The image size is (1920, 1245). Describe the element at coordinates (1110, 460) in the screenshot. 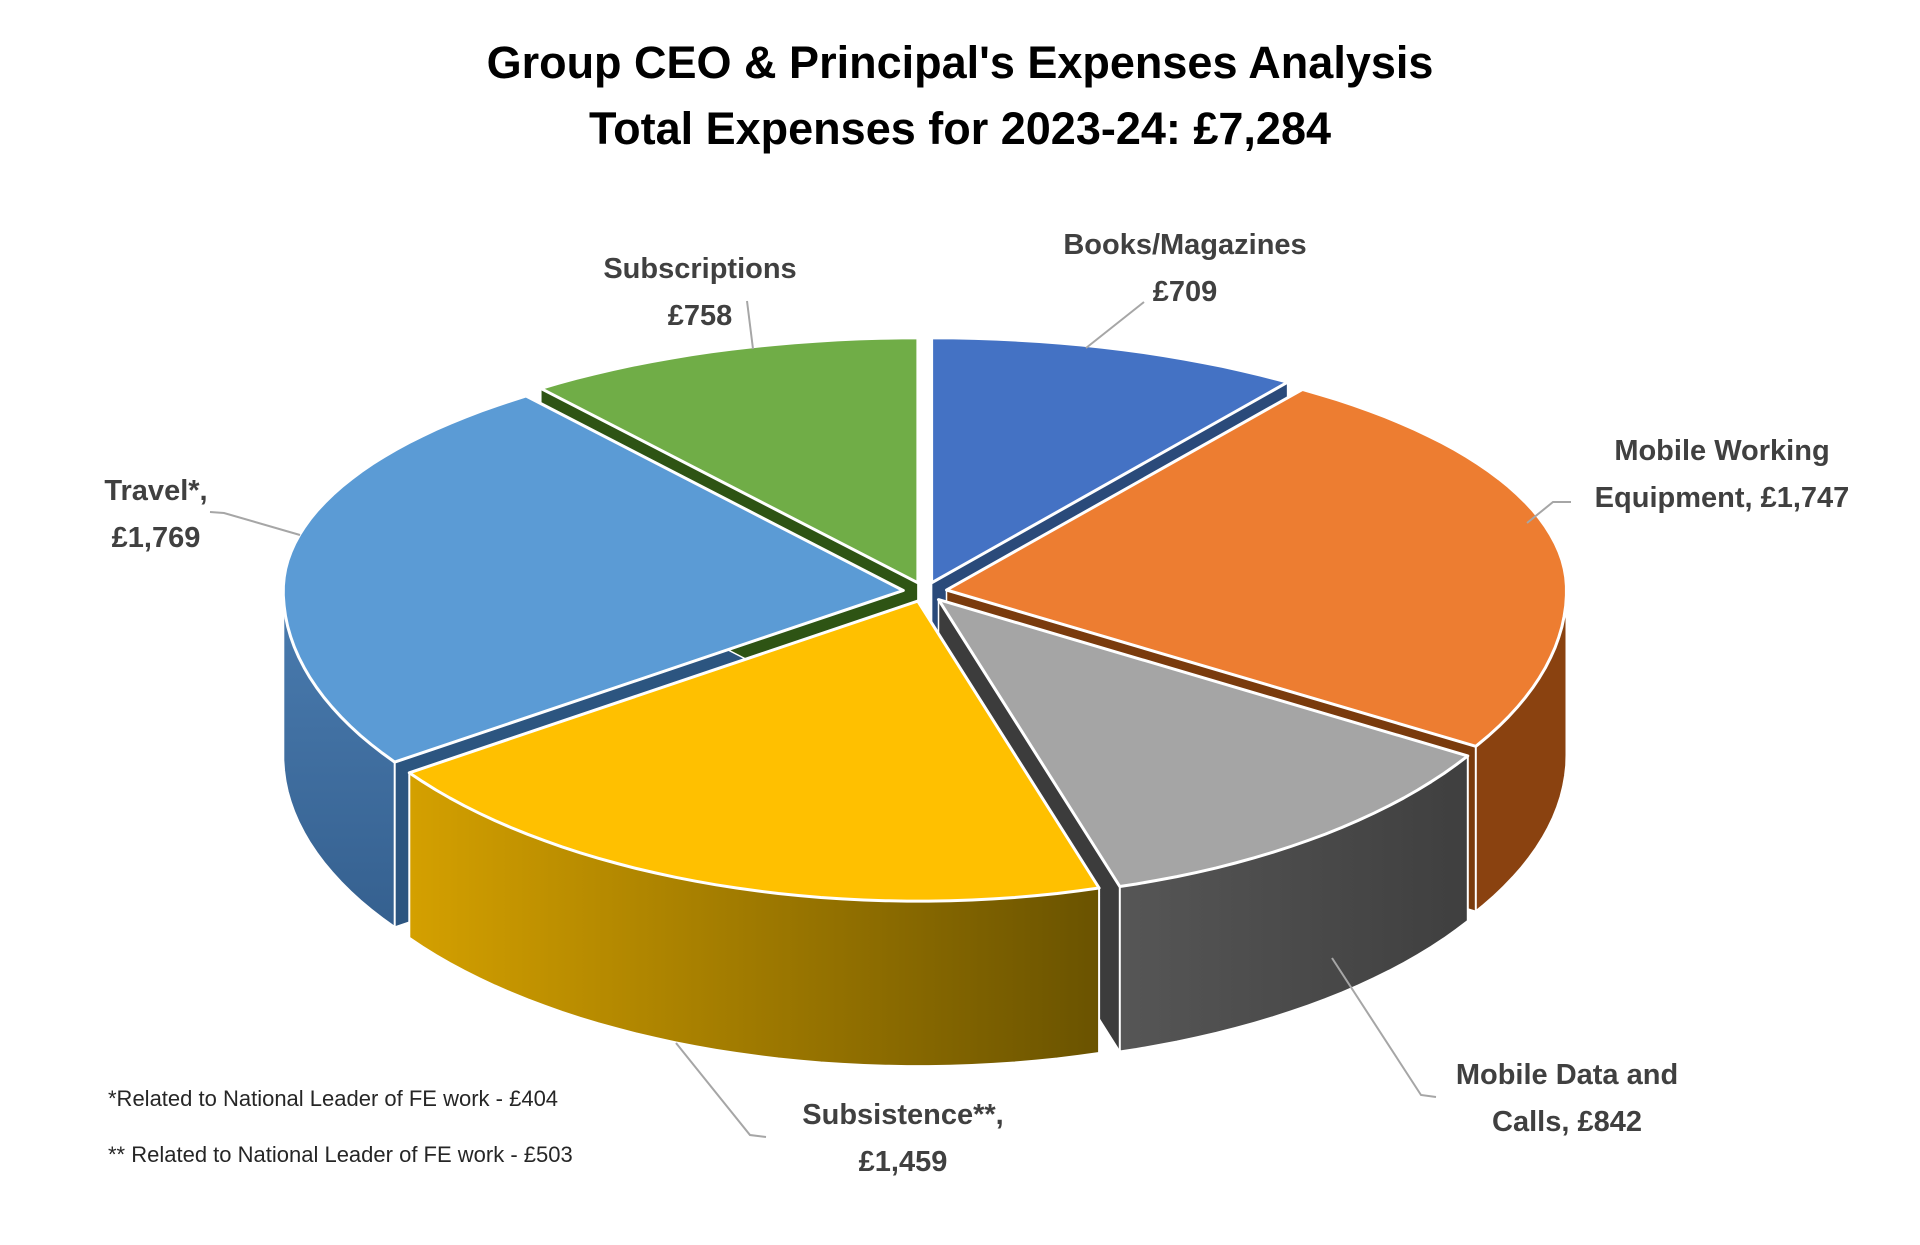

I see `slice-books-magazines` at that location.